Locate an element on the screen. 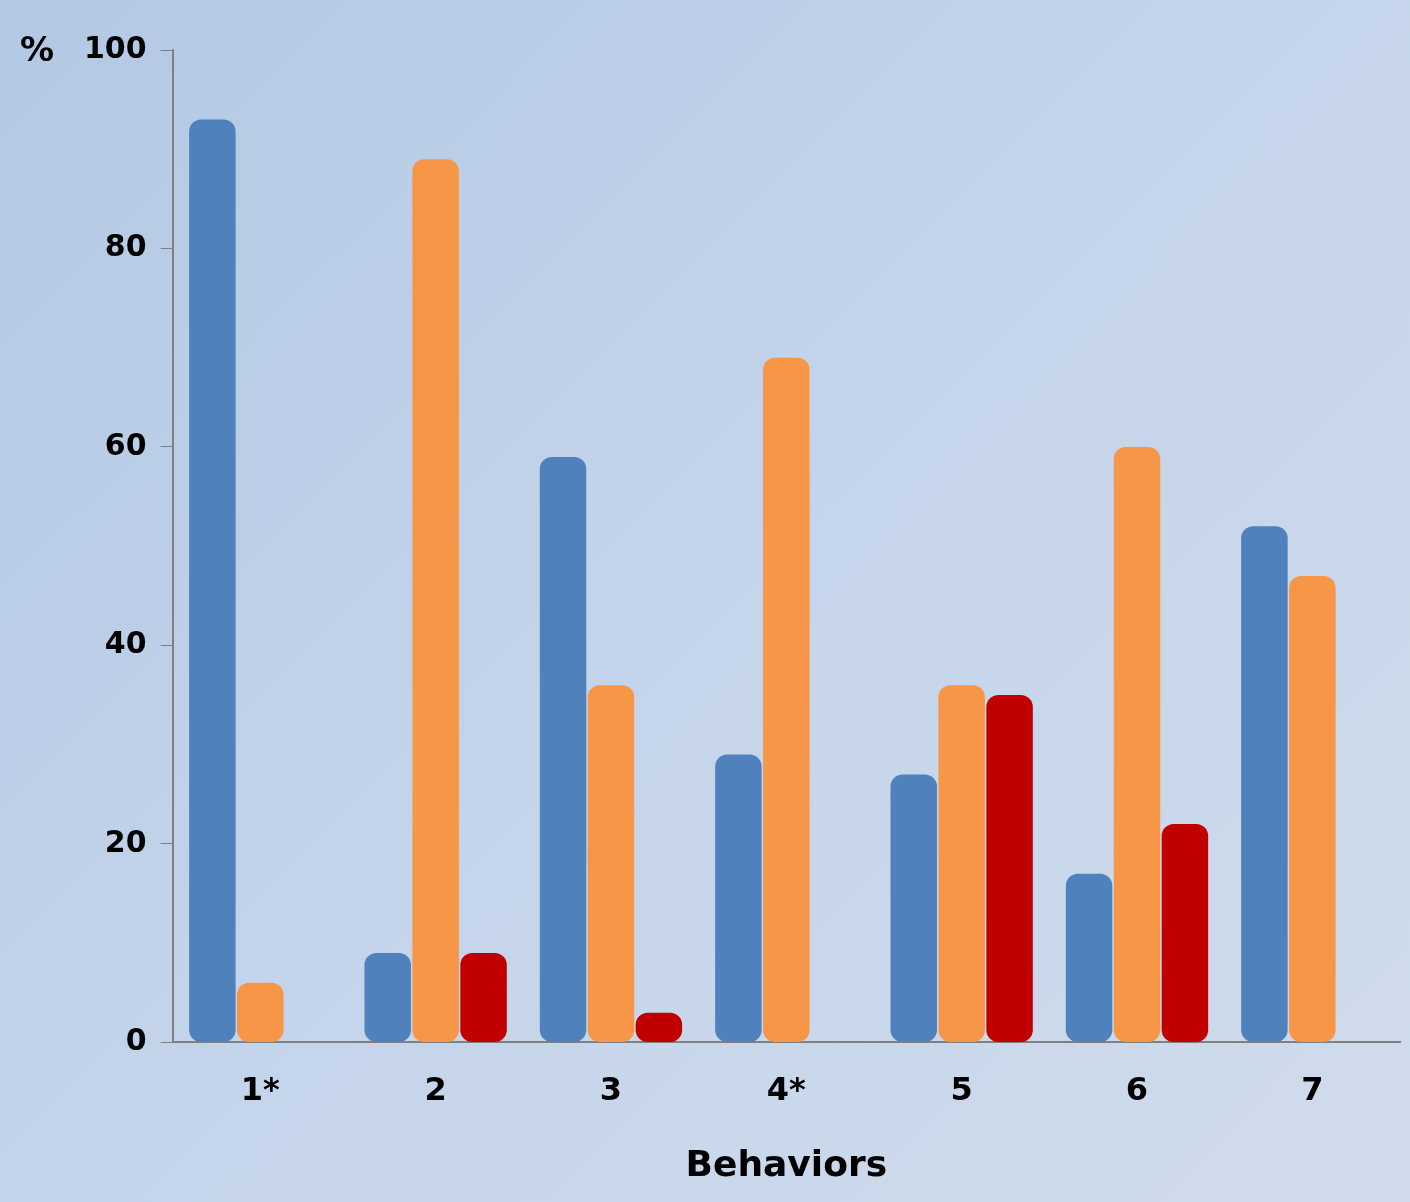  x-tick-label: 4* is located at coordinates (786, 1088).